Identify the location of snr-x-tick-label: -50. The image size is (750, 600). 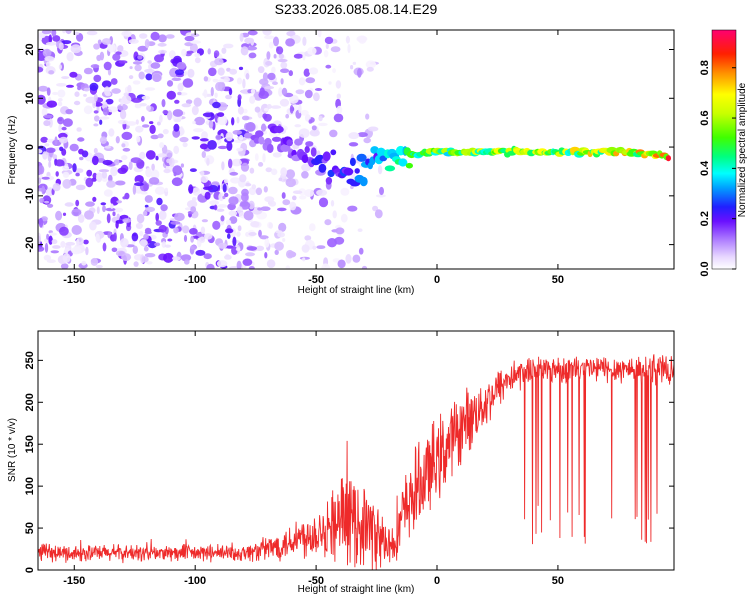
(316, 581).